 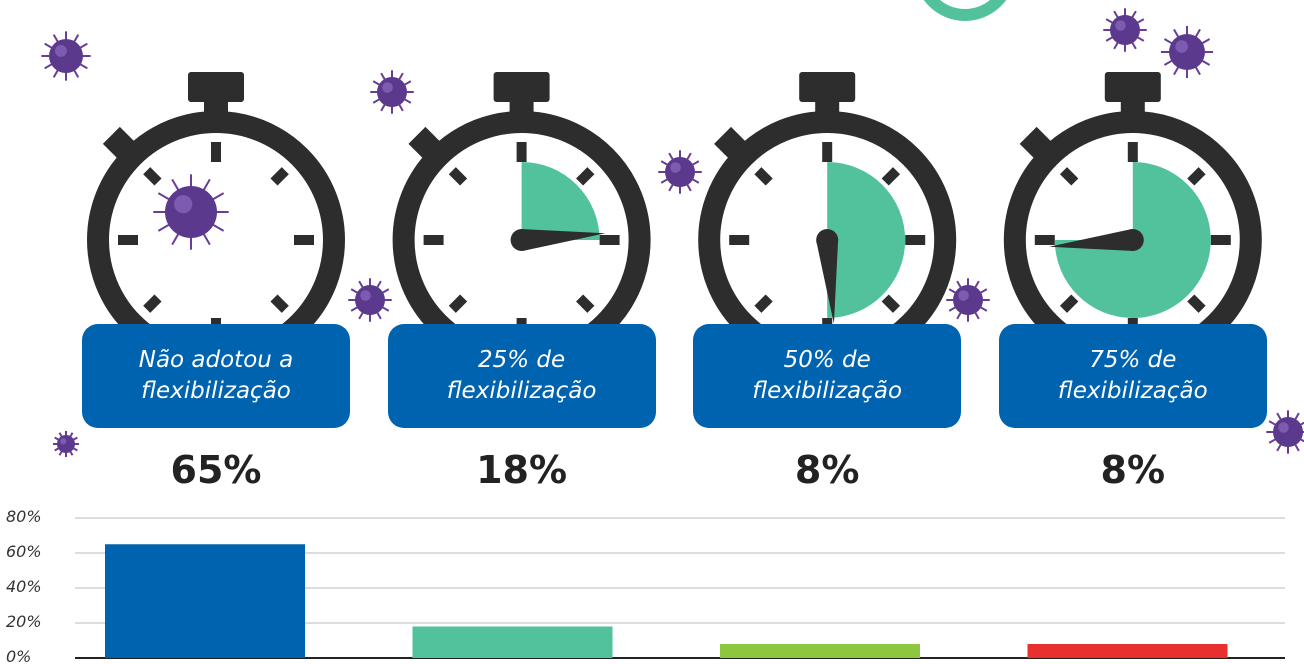 I want to click on y-tick-label: 40%, so click(x=24, y=586).